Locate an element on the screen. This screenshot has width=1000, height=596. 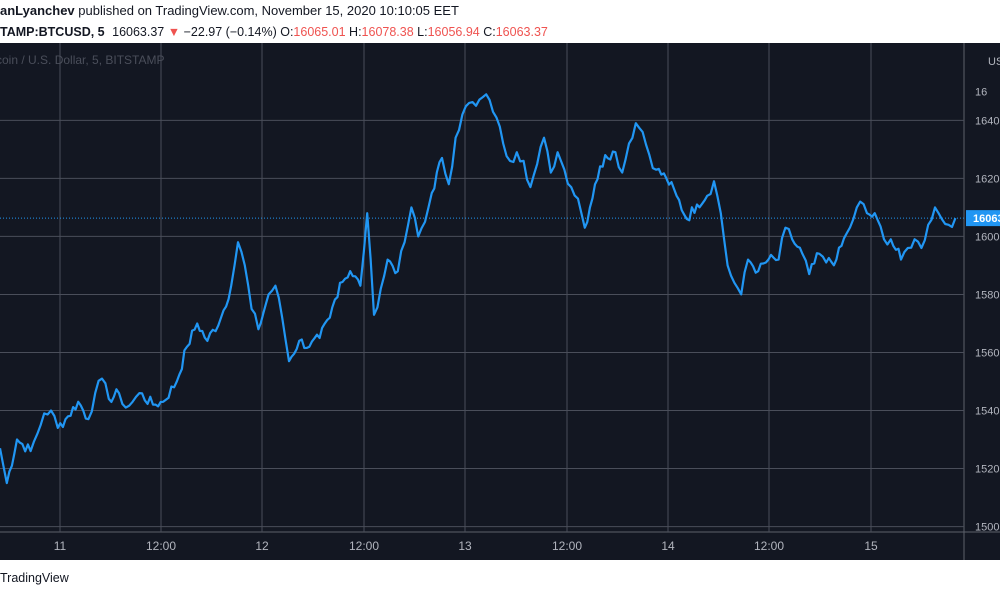
time-tick-label: 13 is located at coordinates (465, 546).